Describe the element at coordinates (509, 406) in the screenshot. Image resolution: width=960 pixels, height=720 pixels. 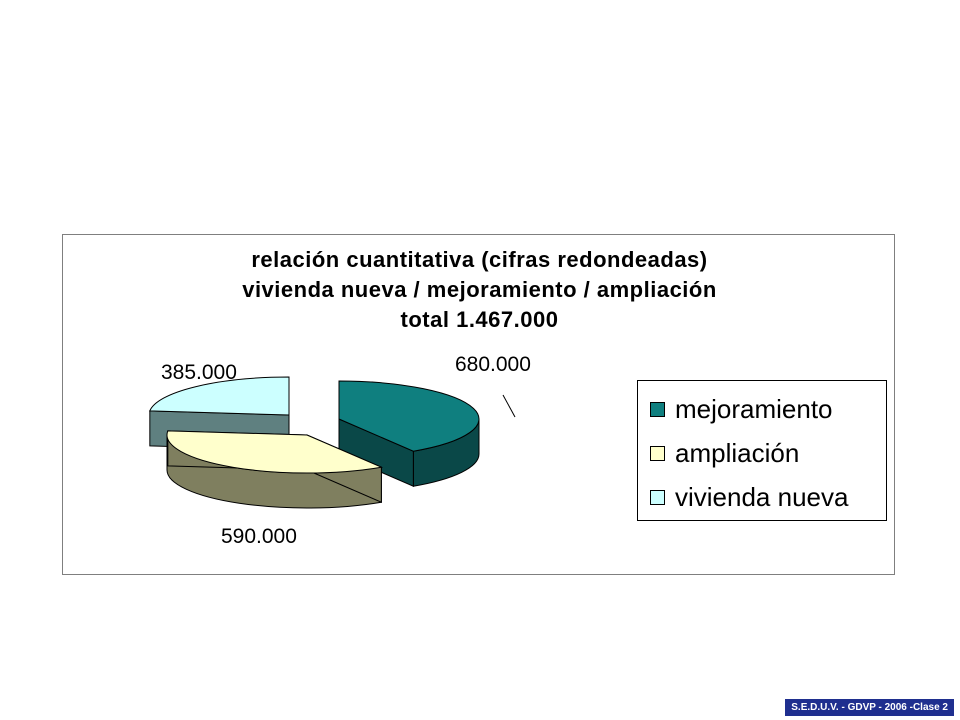
I see `leader-line-mejoramiento` at that location.